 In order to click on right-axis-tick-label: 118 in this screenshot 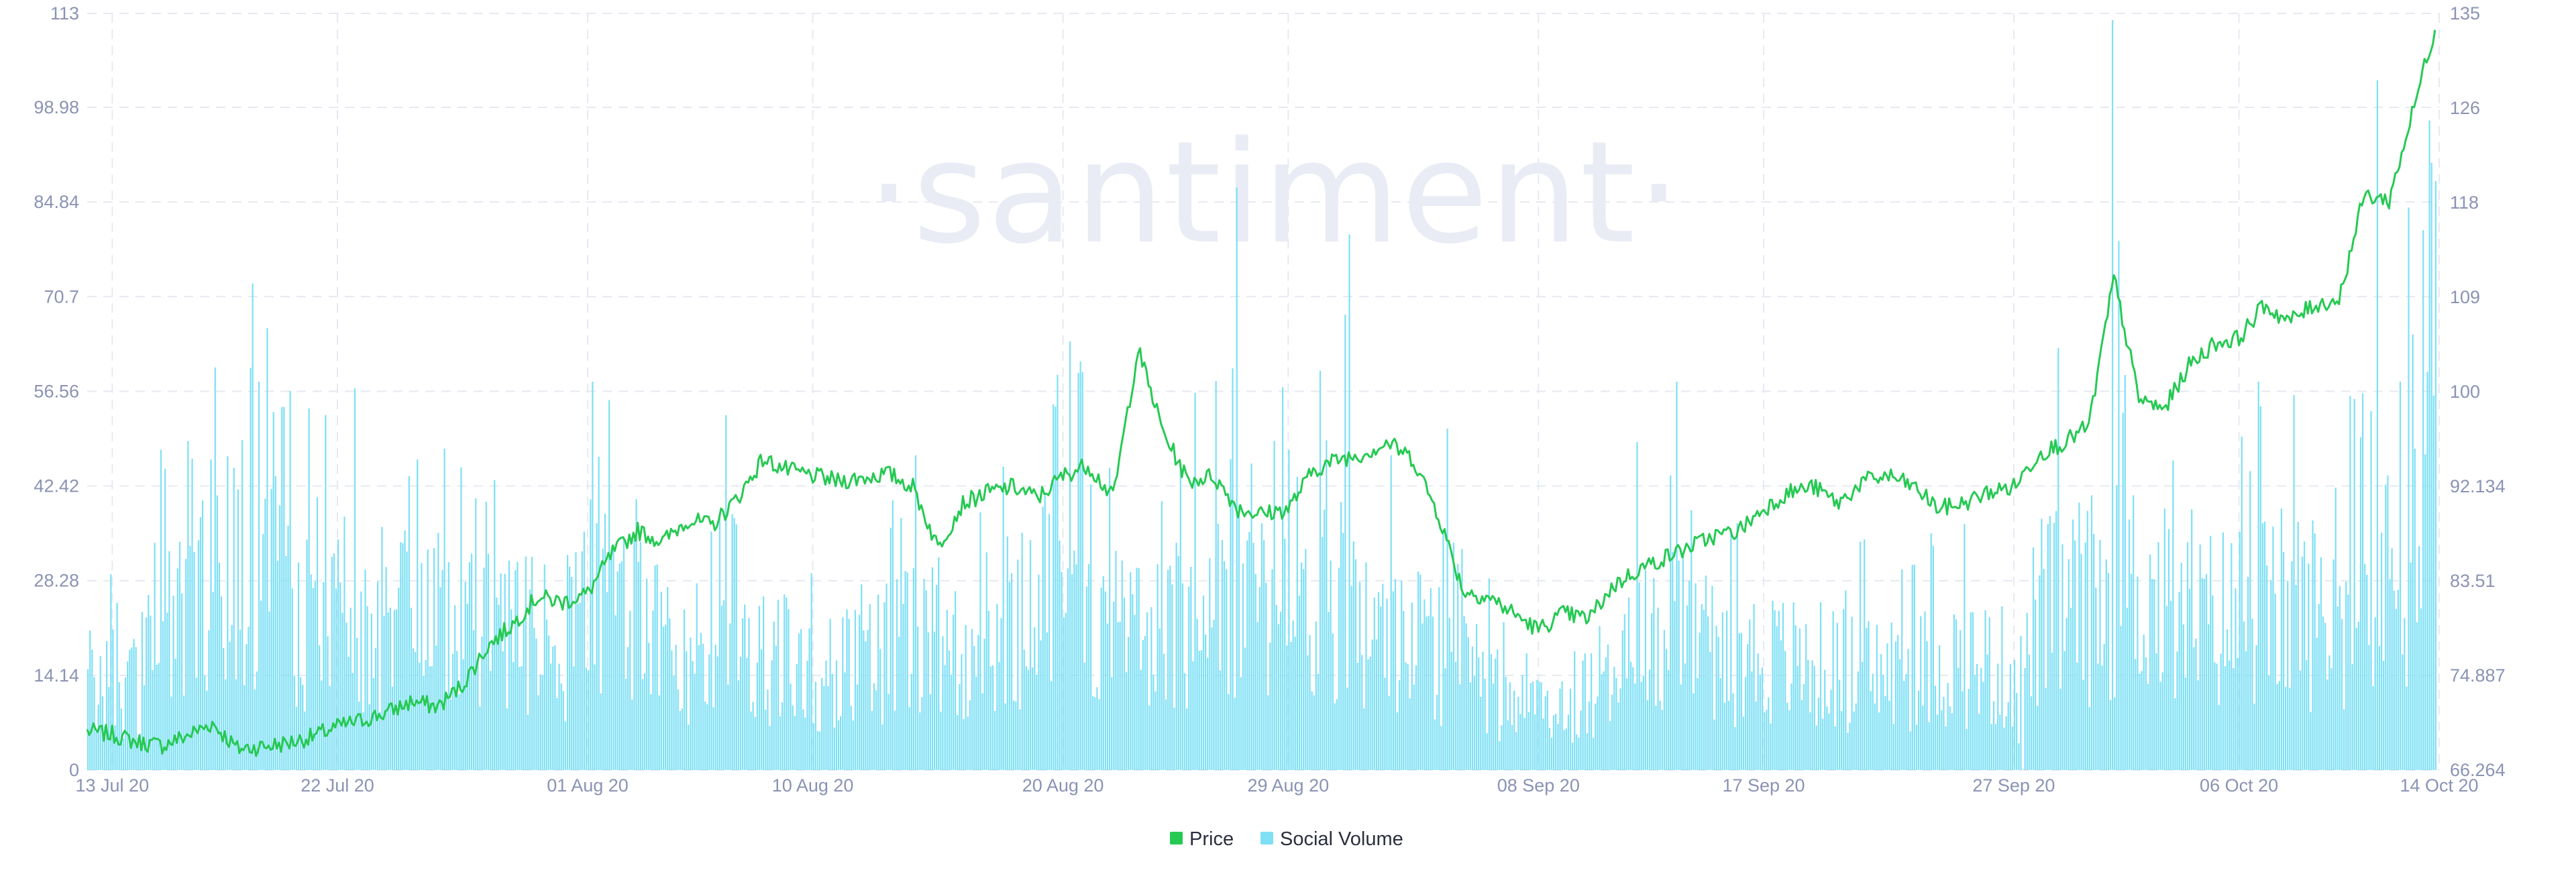, I will do `click(2464, 203)`.